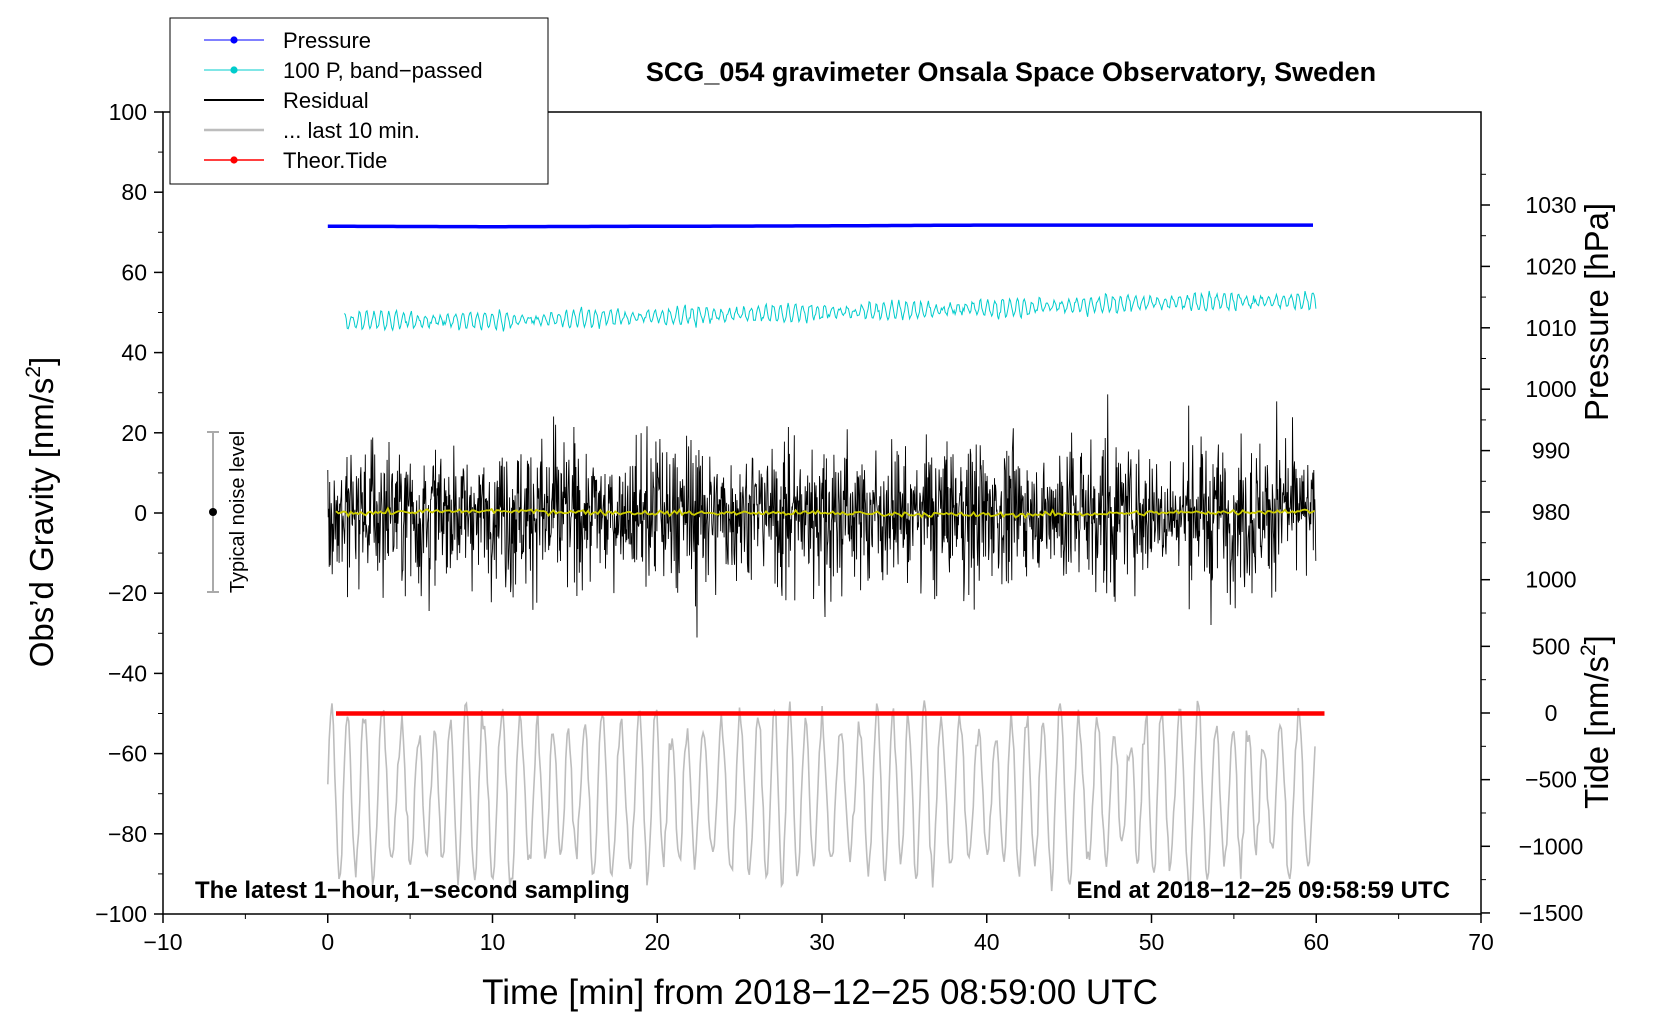 This screenshot has height=1020, width=1660. I want to click on x-tick-label: −10, so click(162, 942).